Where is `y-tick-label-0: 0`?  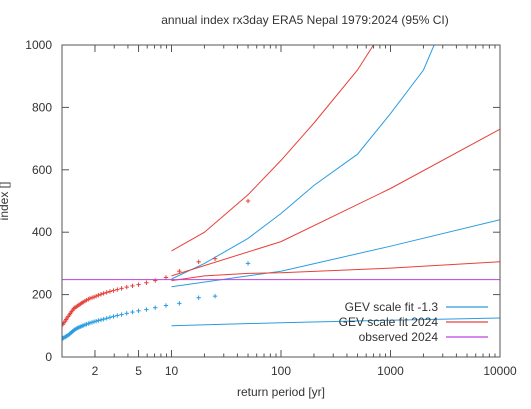
y-tick-label-0: 0 is located at coordinates (48, 357).